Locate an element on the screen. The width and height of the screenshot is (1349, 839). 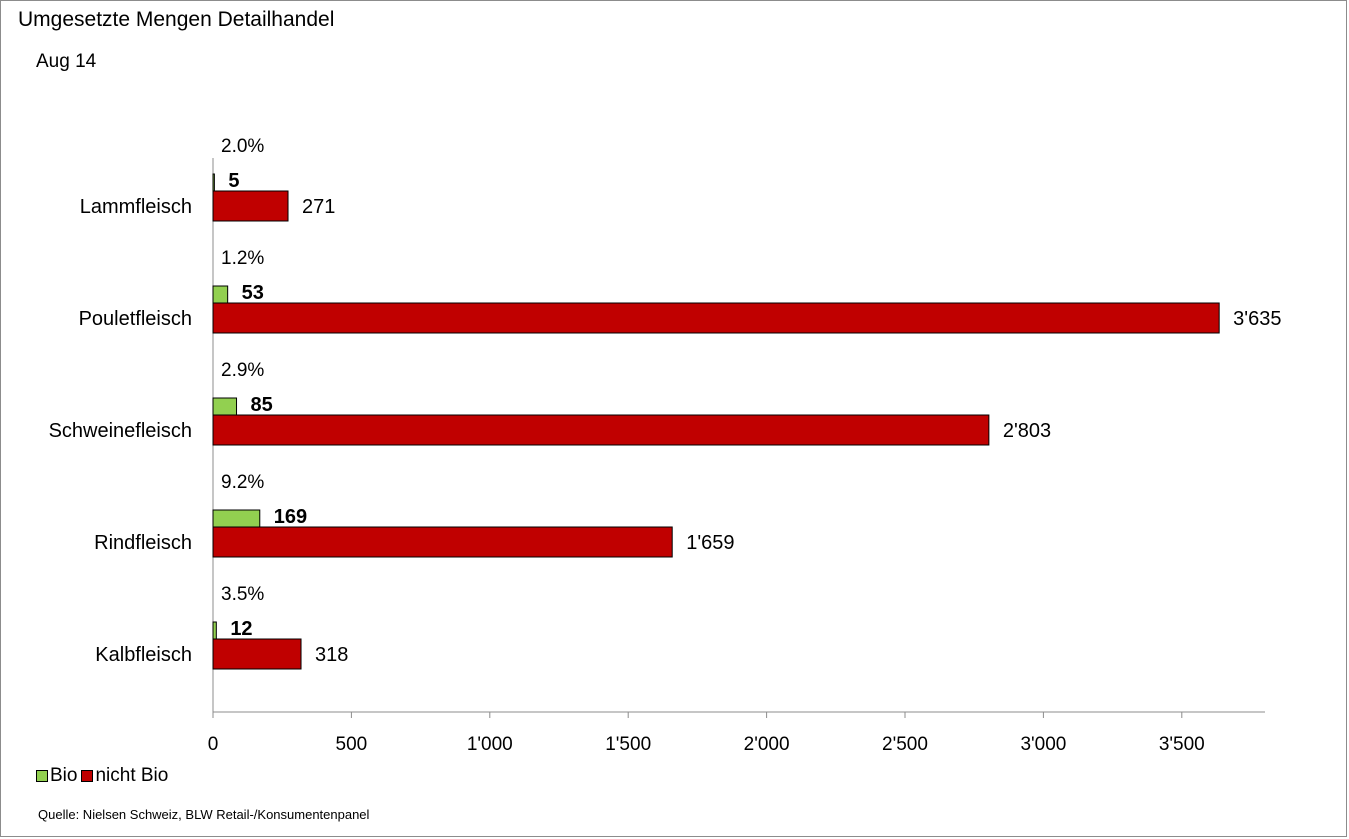
x-tick-label: 2'500 is located at coordinates (905, 744).